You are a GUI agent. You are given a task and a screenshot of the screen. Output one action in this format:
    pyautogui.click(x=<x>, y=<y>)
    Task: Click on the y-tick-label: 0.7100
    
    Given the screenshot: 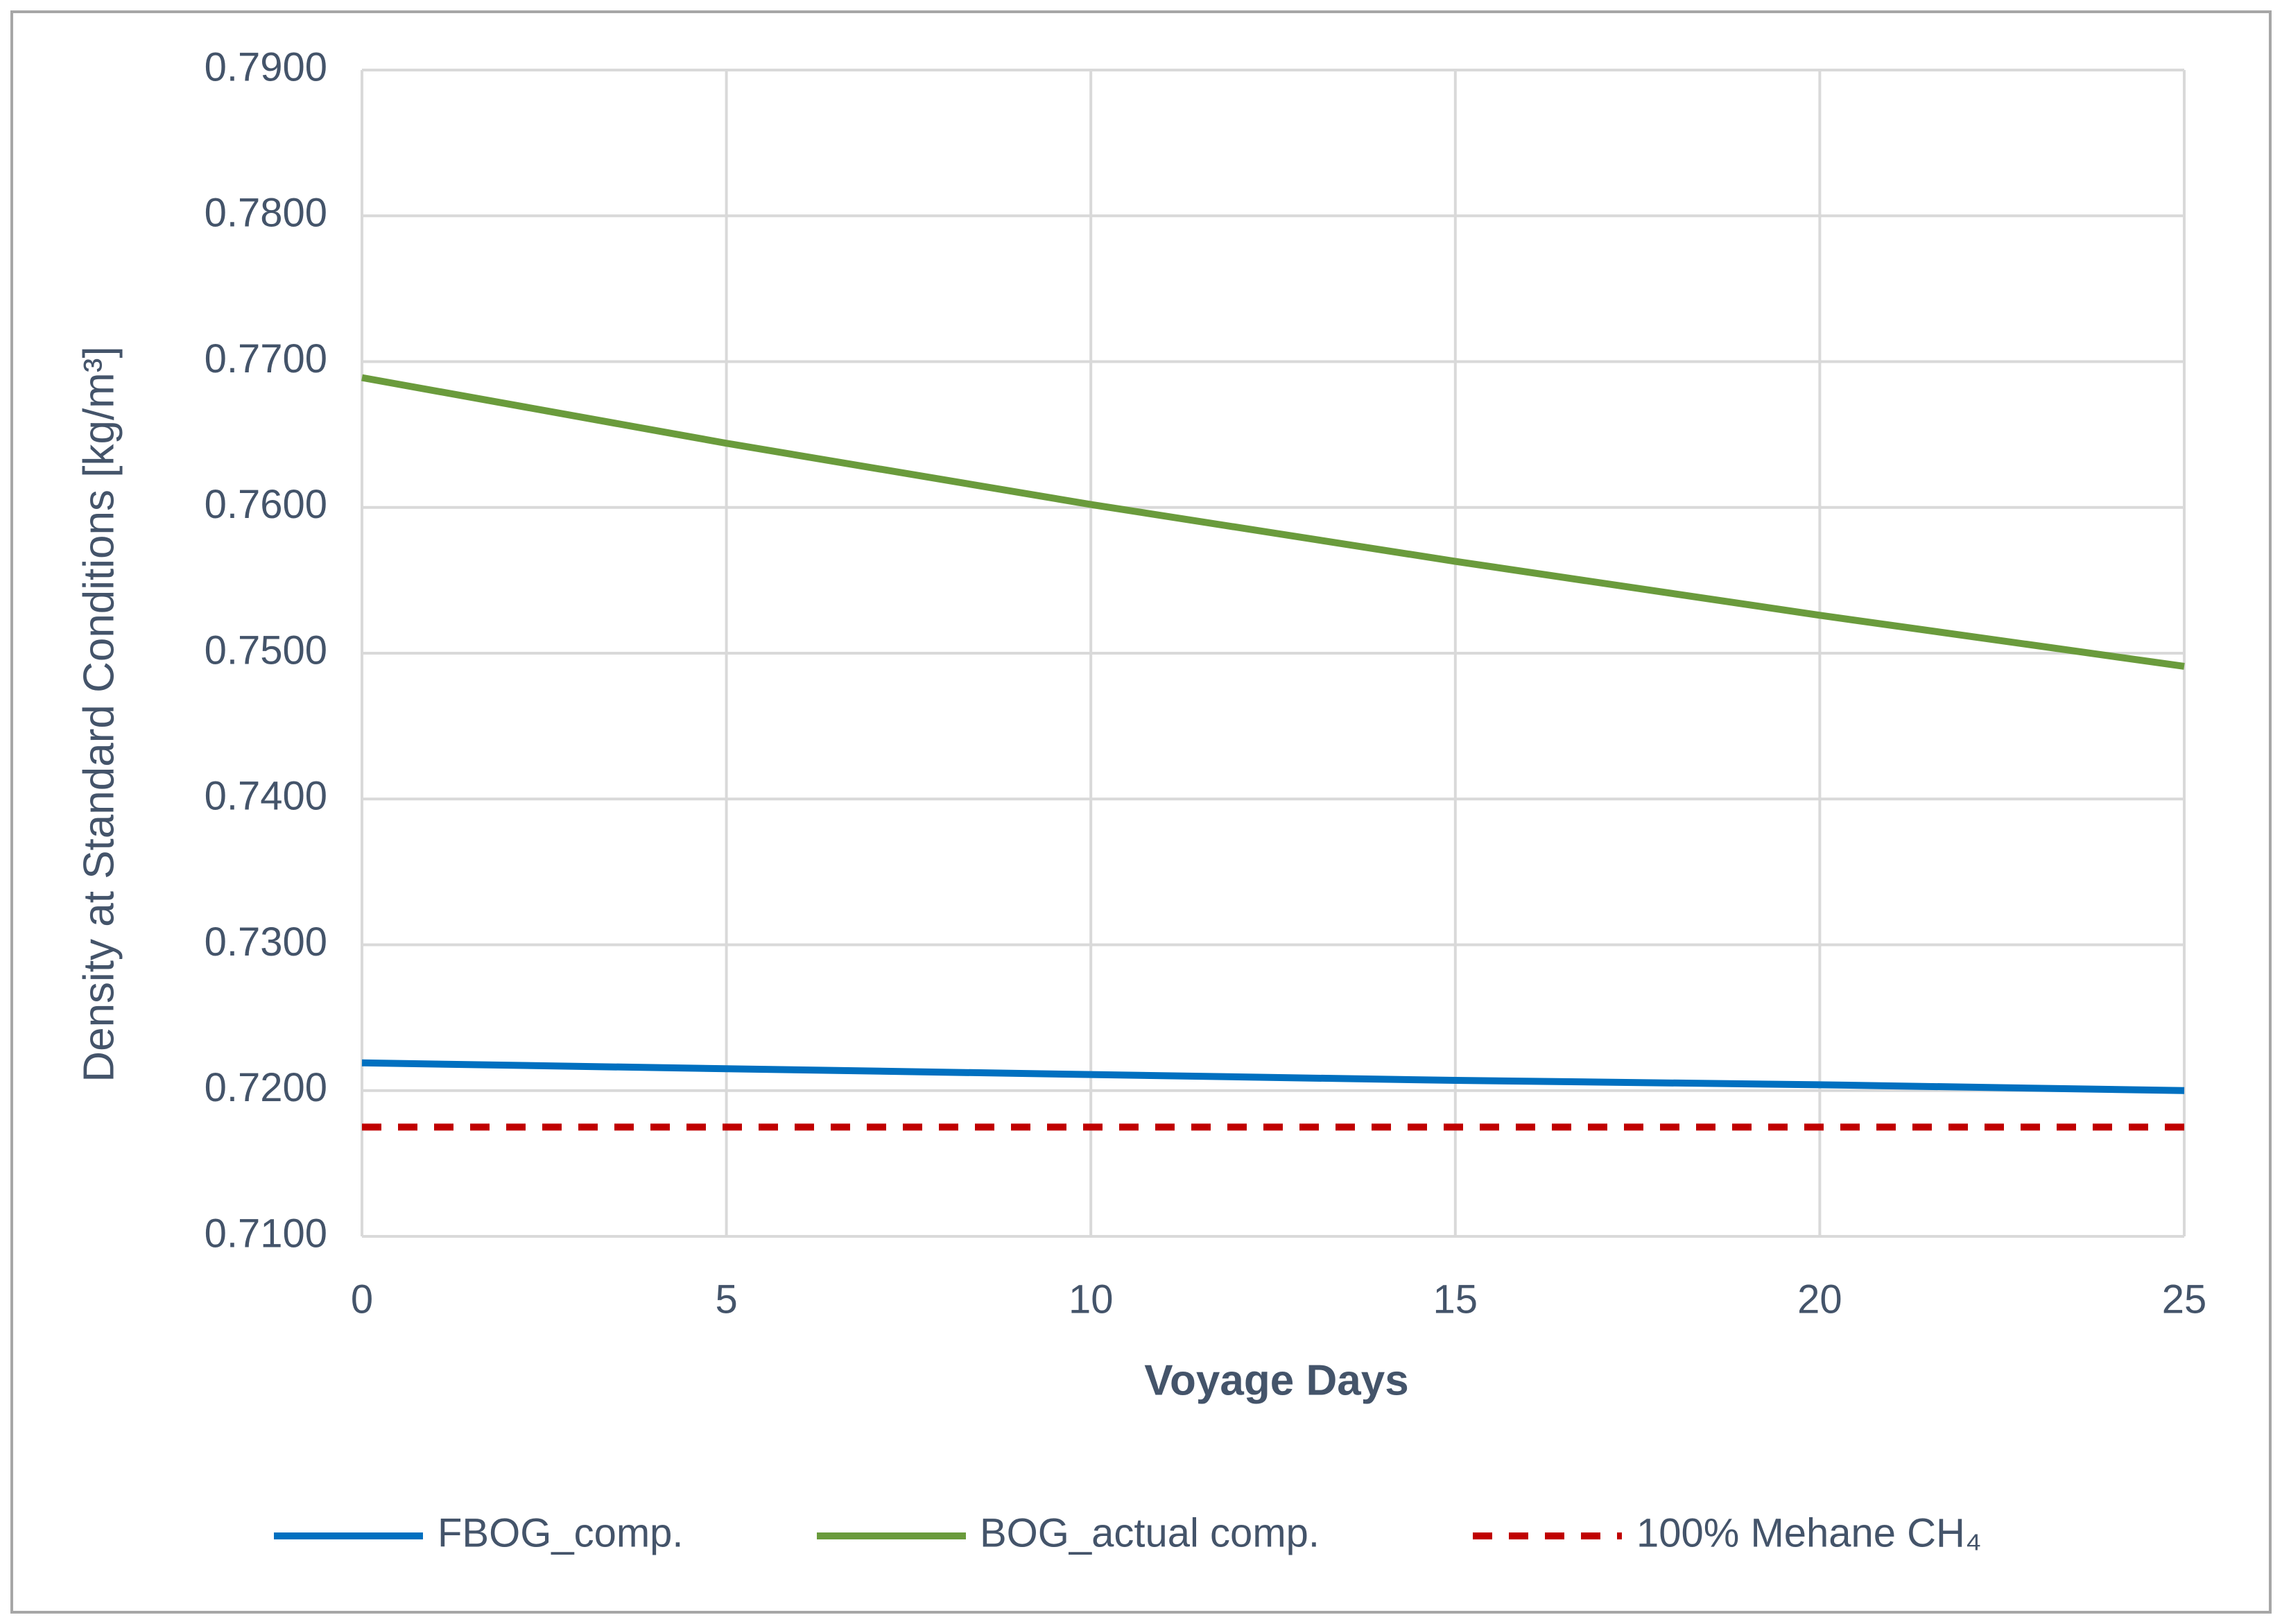 What is the action you would take?
    pyautogui.click(x=266, y=1234)
    